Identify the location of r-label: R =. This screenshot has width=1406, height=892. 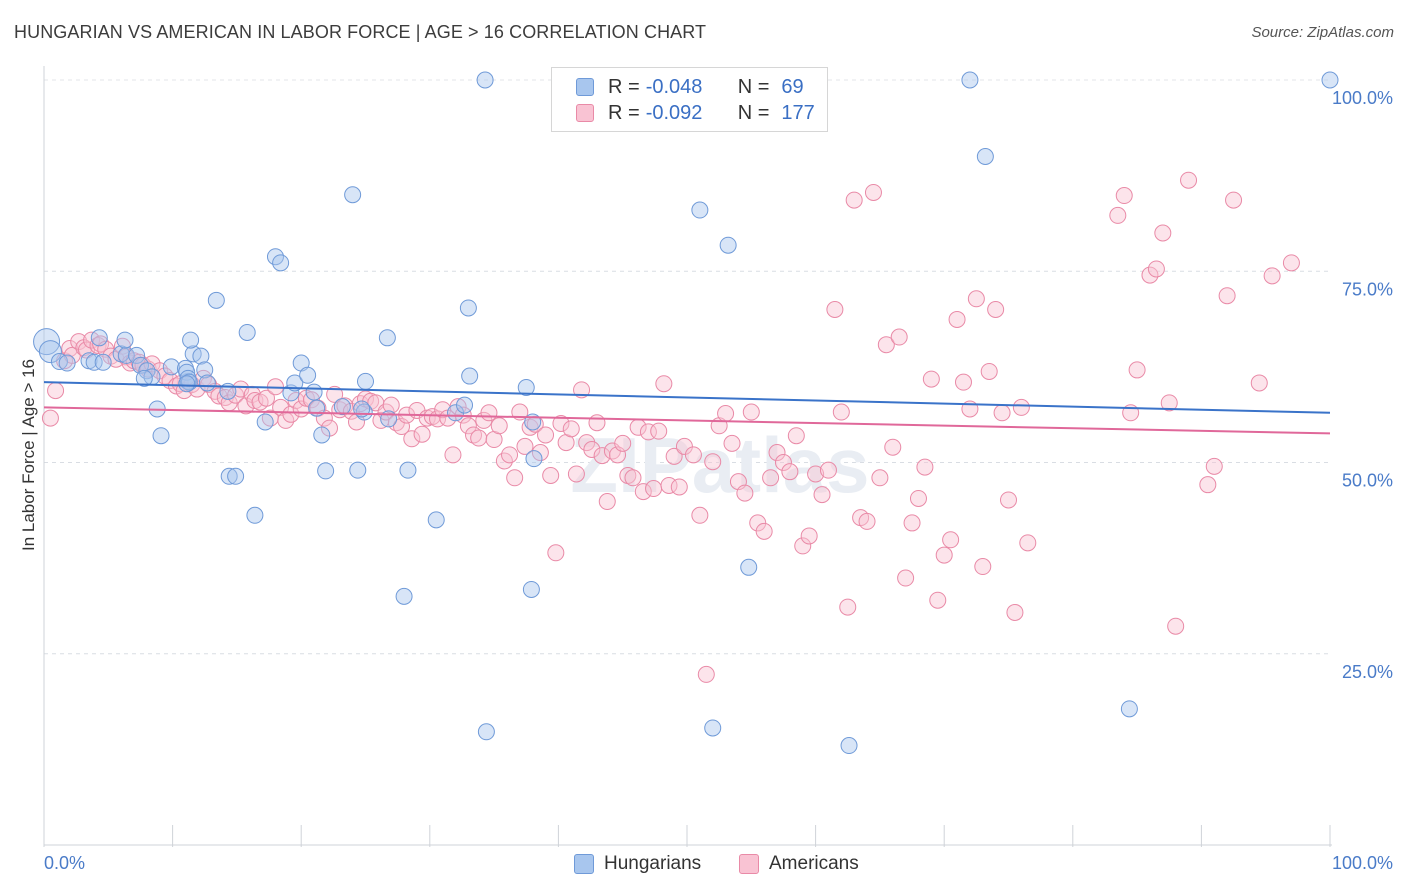
(624, 112).